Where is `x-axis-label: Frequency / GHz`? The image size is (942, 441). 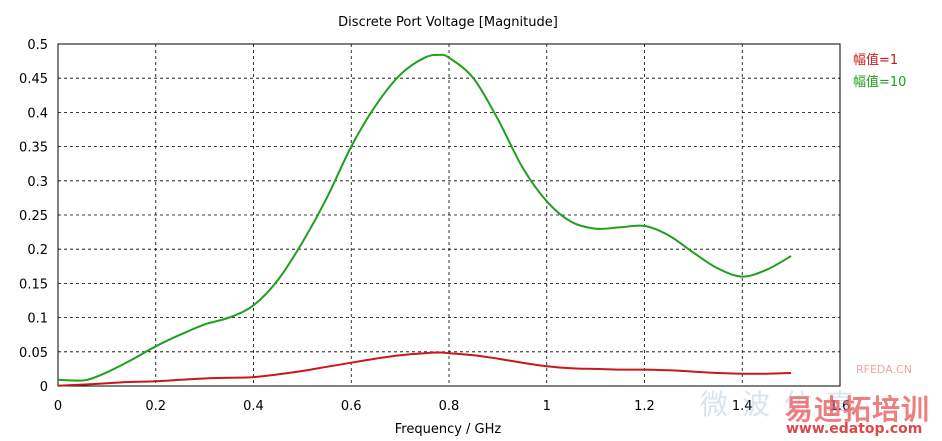 x-axis-label: Frequency / GHz is located at coordinates (448, 429).